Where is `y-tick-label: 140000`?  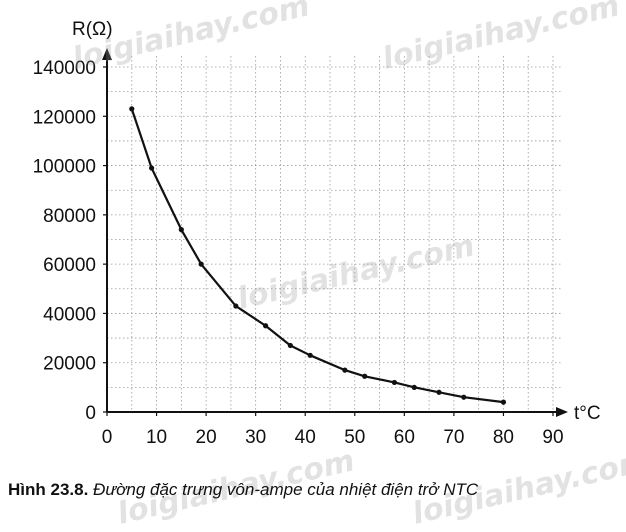
y-tick-label: 140000 is located at coordinates (64, 68).